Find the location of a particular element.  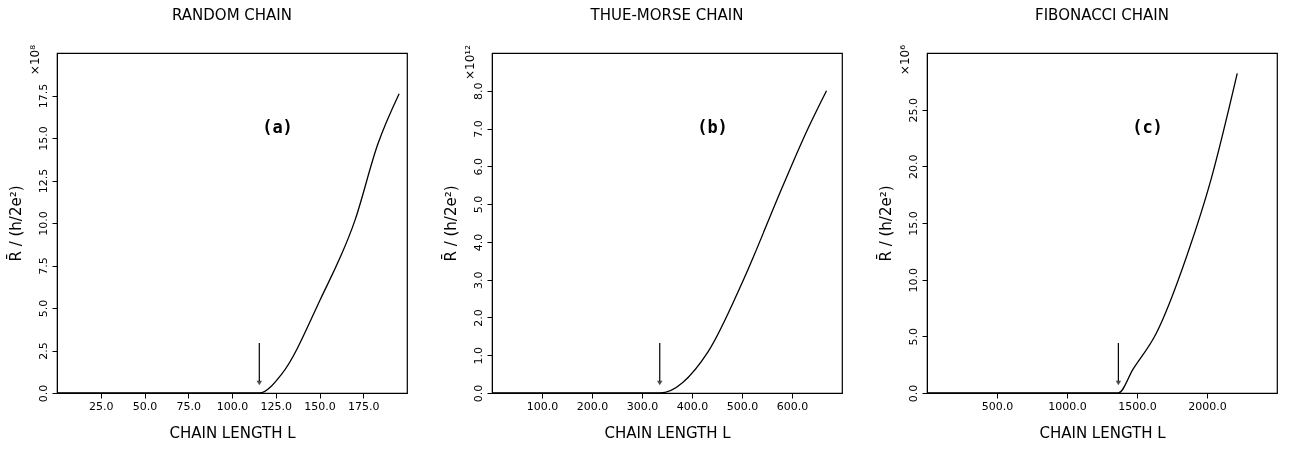

chart-title: THUE-MORSE CHAIN is located at coordinates (666, 15).